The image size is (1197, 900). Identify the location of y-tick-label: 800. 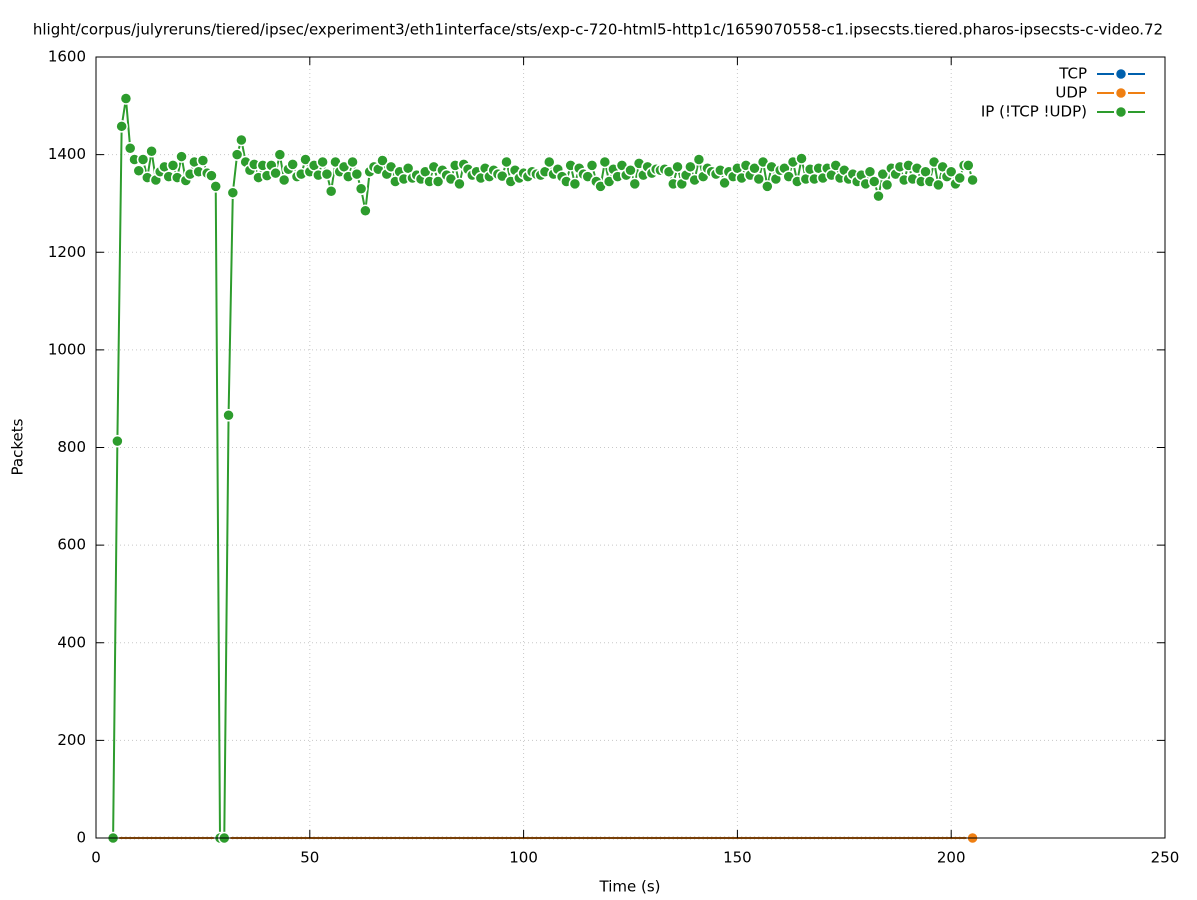
(71, 447).